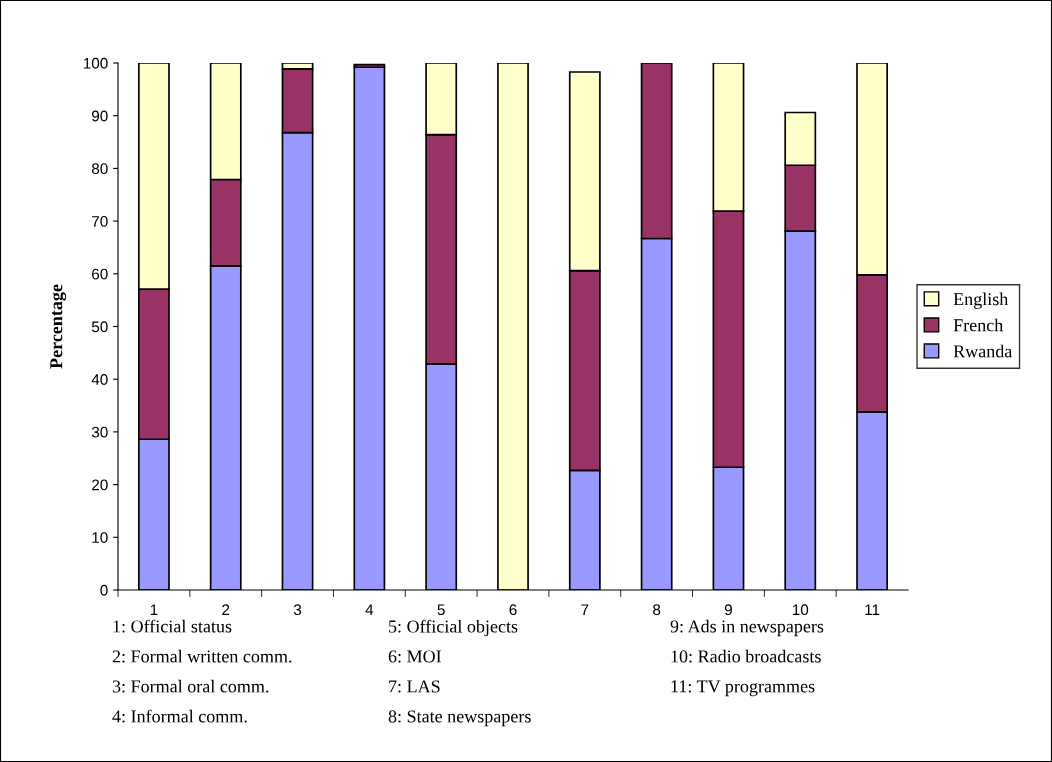  I want to click on text: 4: Informal comm., so click(179, 716).